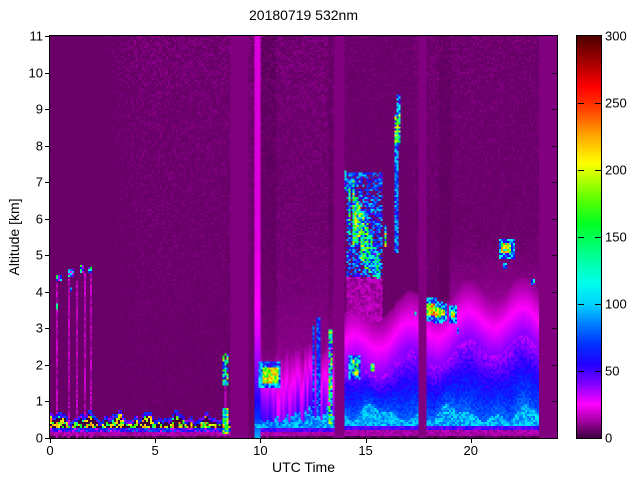 This screenshot has width=640, height=480. Describe the element at coordinates (36, 36) in the screenshot. I see `y-tick-label: 11` at that location.